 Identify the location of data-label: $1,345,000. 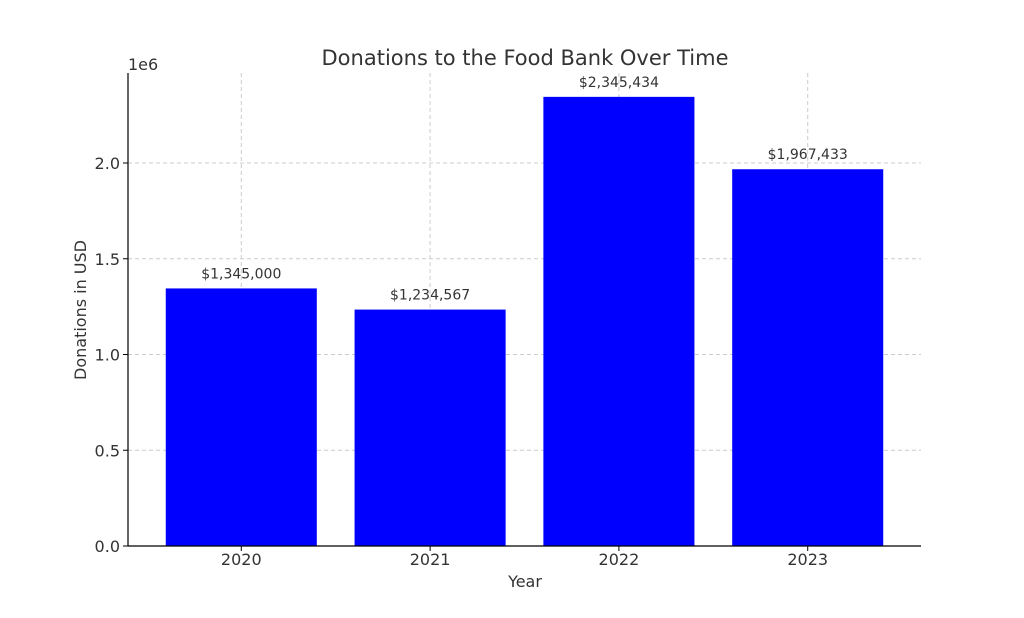
(241, 274).